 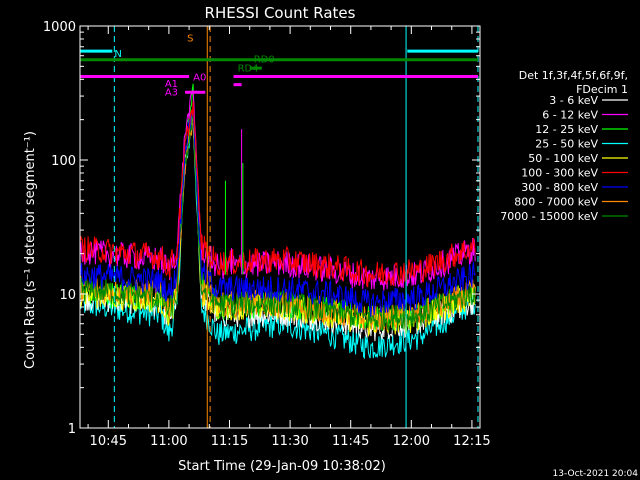 What do you see at coordinates (350, 441) in the screenshot?
I see `x-tick-label: 11:45` at bounding box center [350, 441].